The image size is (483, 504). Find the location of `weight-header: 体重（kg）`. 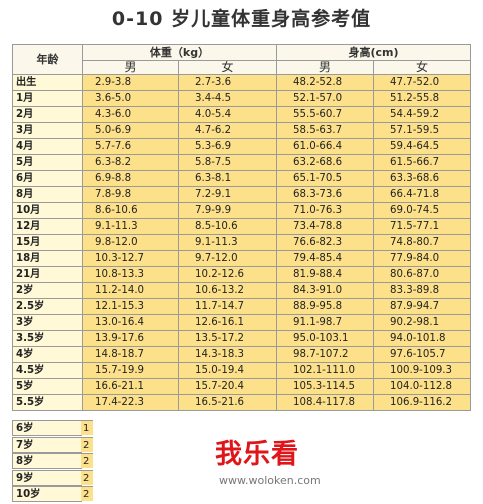

weight-header: 体重（kg） is located at coordinates (179, 52).